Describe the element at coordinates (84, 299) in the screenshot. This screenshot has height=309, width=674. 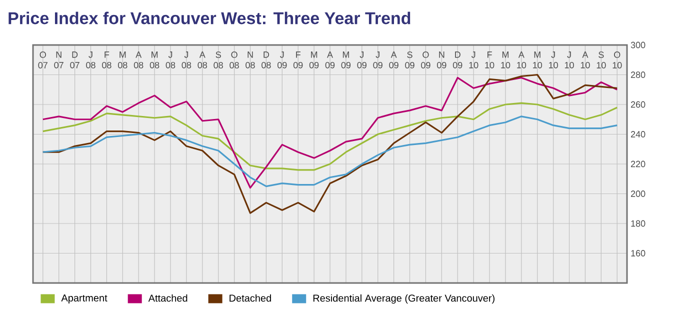
I see `legend-label: Apartment` at that location.